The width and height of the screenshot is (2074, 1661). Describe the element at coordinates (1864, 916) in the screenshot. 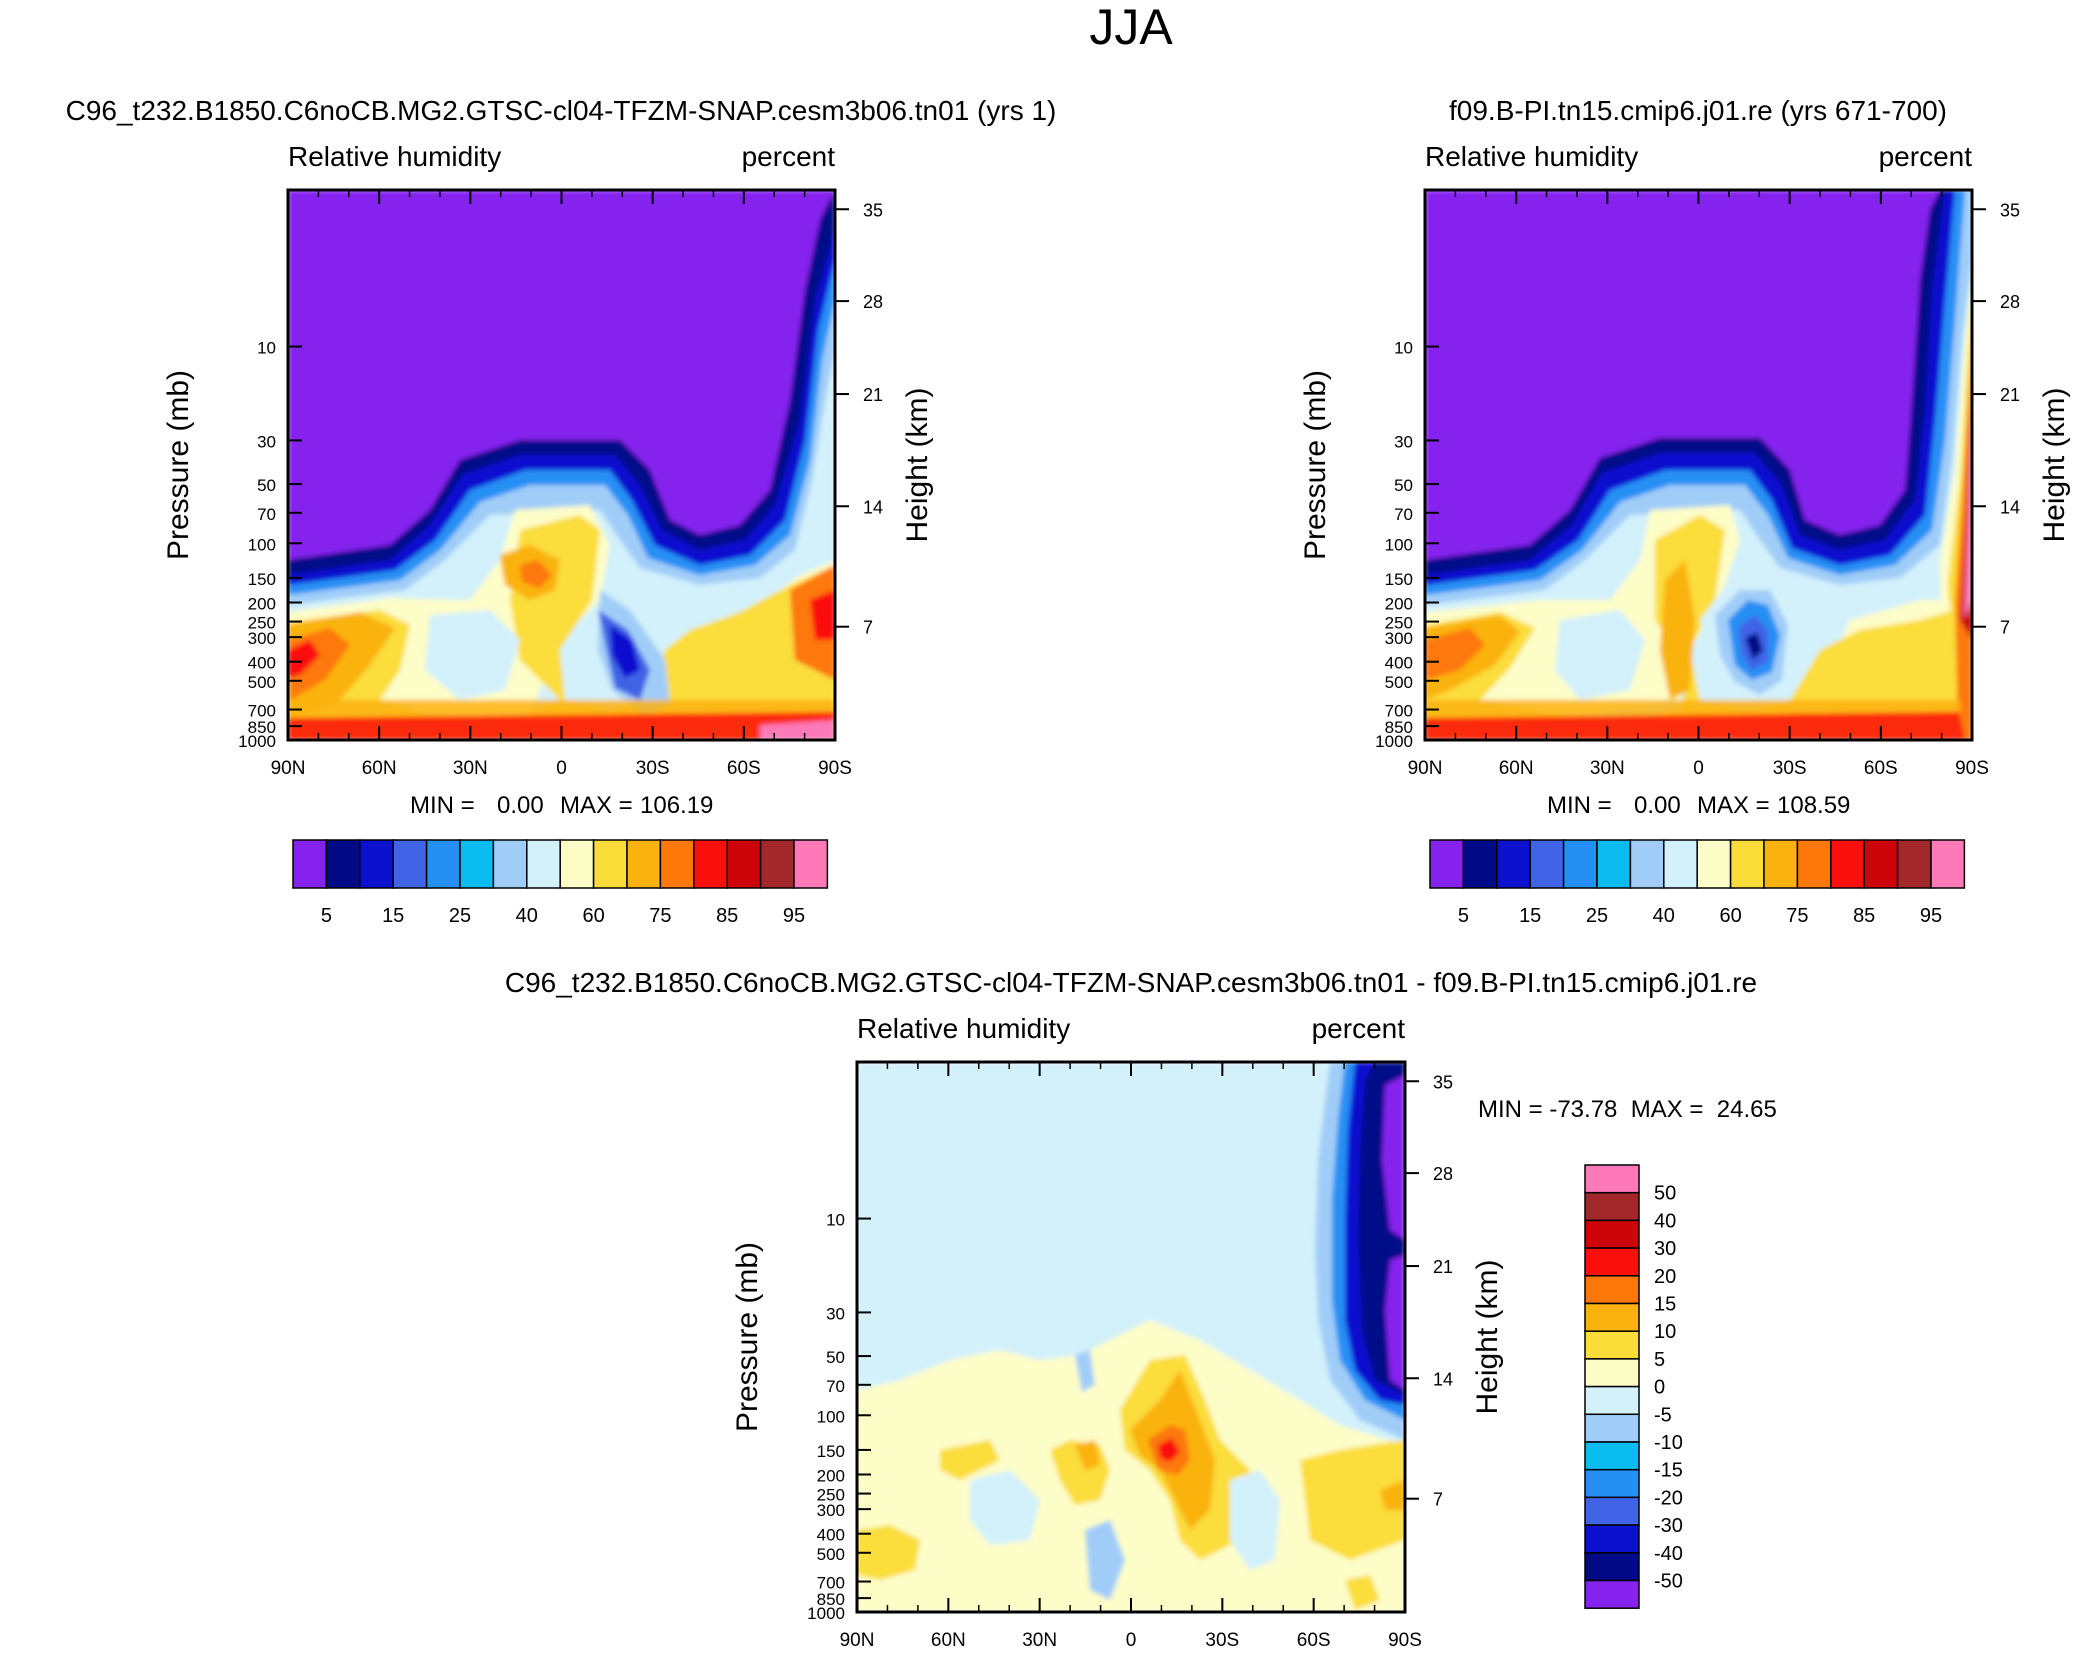

I see `colorbar-label: 85` at that location.